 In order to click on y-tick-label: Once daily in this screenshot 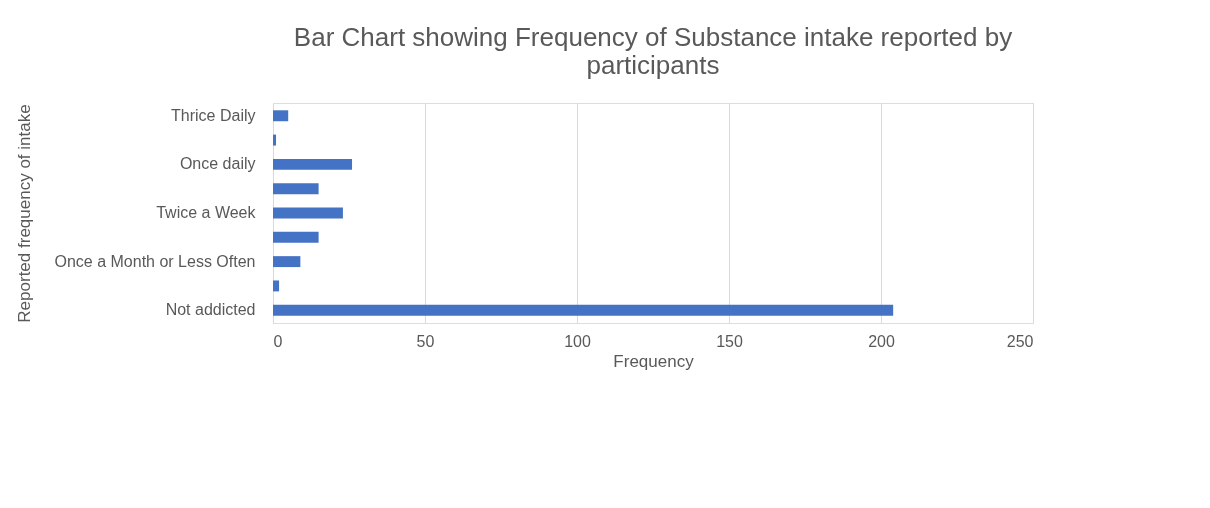, I will do `click(217, 164)`.